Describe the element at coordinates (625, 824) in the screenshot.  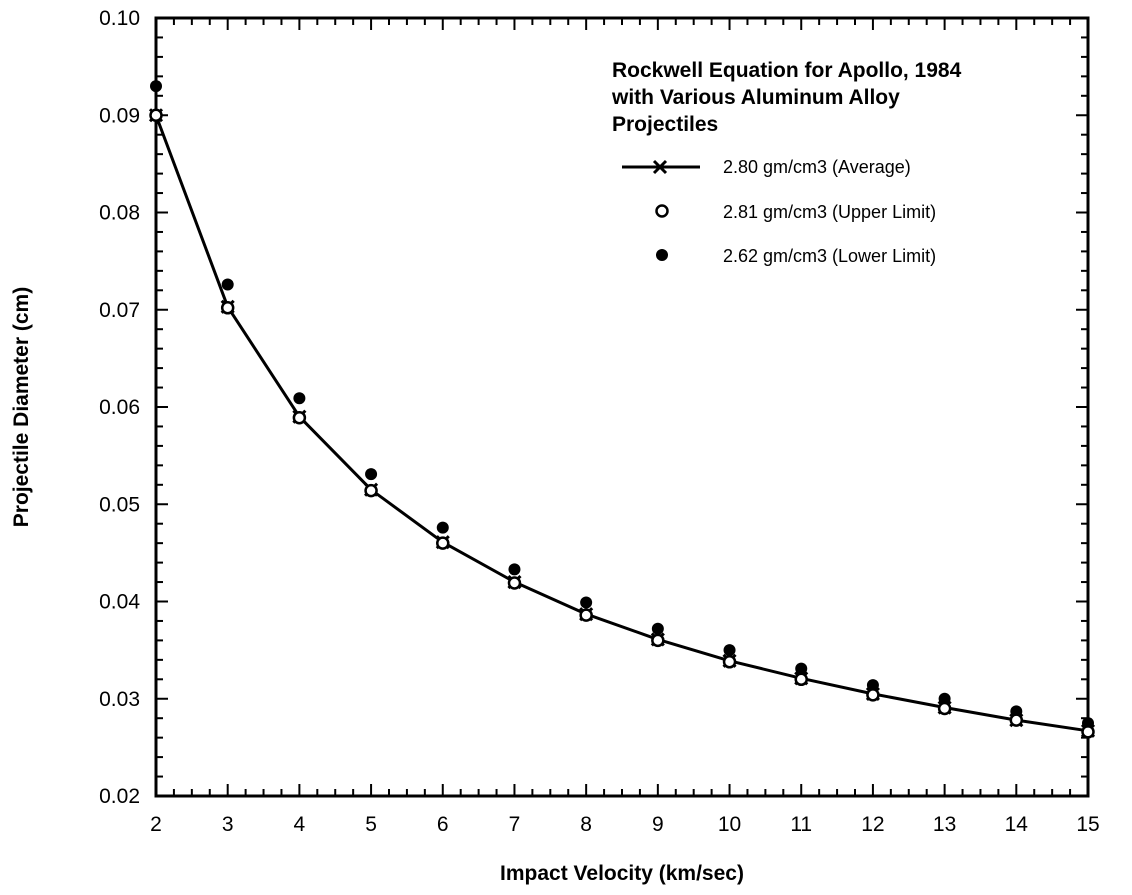
I see `x-tick-labels: 2 3 4 5 6 7 8 9 10 11 12 13 14 15` at that location.